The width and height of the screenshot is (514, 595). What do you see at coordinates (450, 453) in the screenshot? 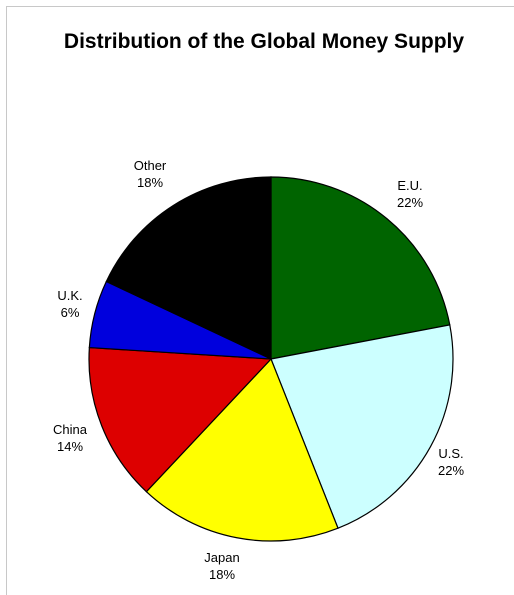
I see `slice-label-u-s: U.S.` at bounding box center [450, 453].